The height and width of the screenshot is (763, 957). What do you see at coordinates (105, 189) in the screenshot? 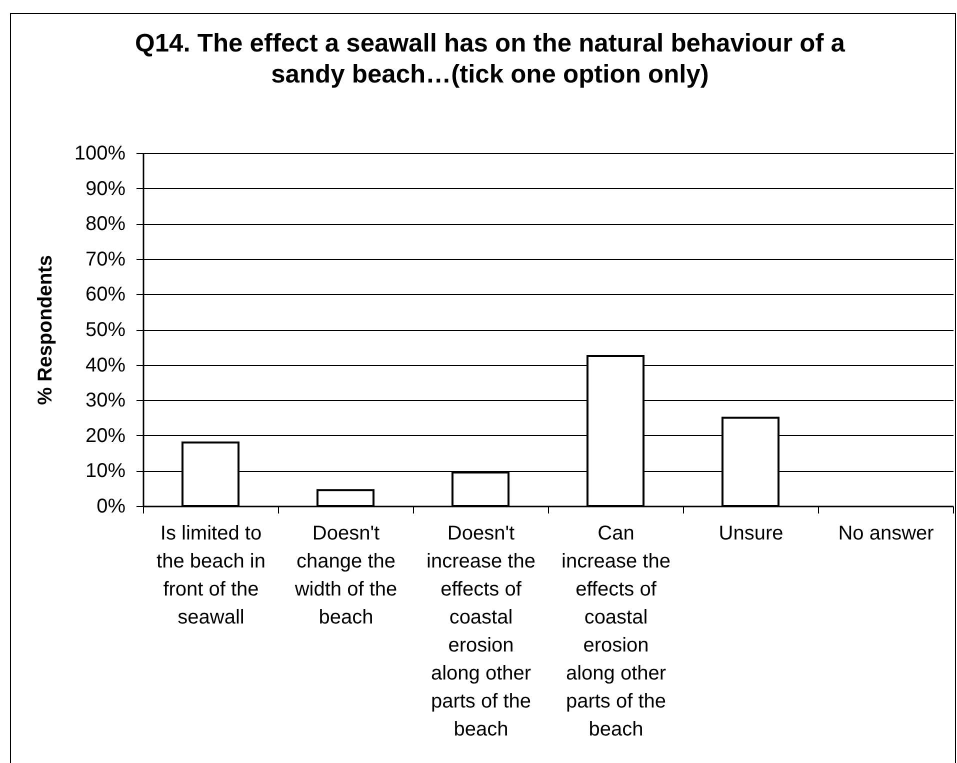
I see `y-tick-label: 90%` at bounding box center [105, 189].